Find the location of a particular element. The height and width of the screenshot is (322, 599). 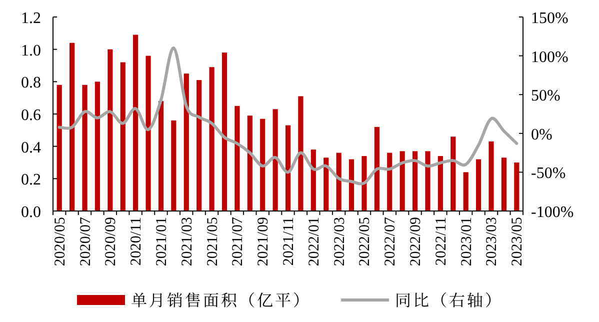

y-tick-label: 0.6 is located at coordinates (31, 115).